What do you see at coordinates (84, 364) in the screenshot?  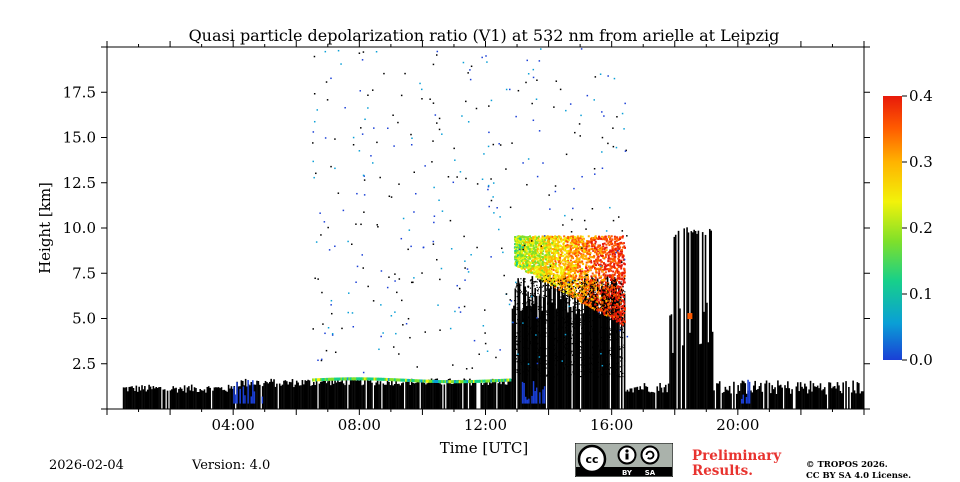 I see `y-tick-label: 2.5` at bounding box center [84, 364].